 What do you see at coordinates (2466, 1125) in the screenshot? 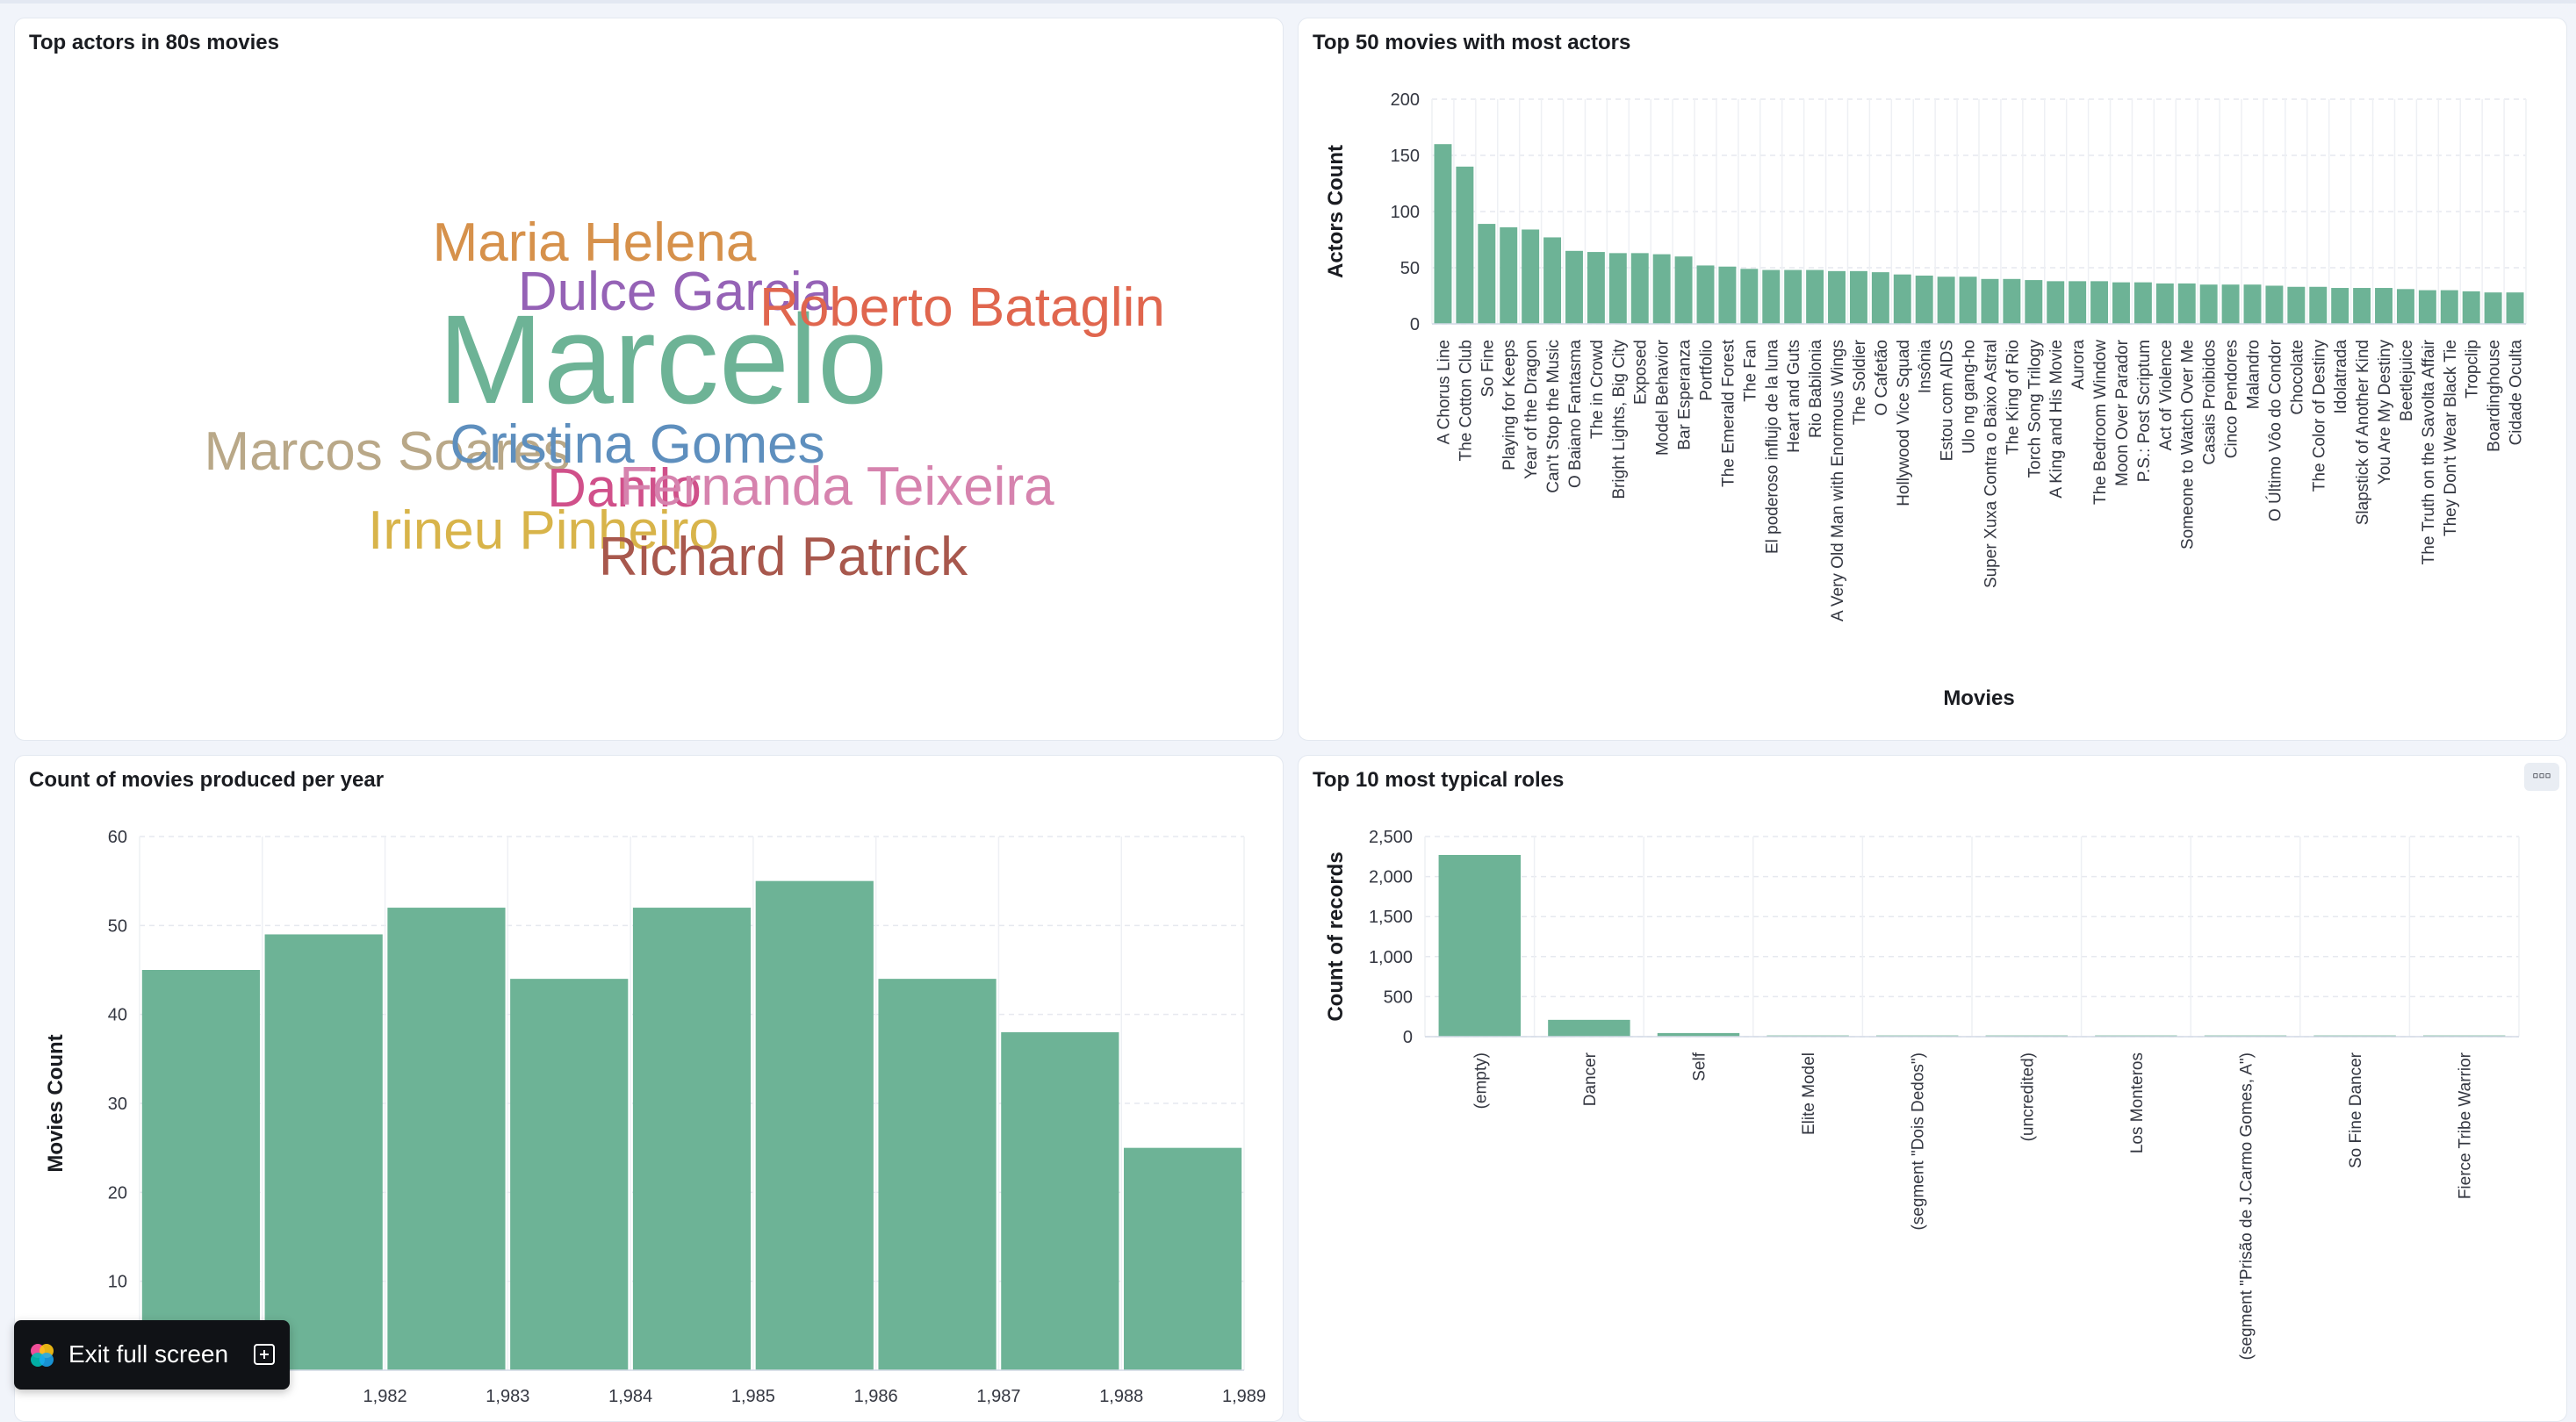
I see `x-tick-label: Fierce Tribe Warrior` at bounding box center [2466, 1125].